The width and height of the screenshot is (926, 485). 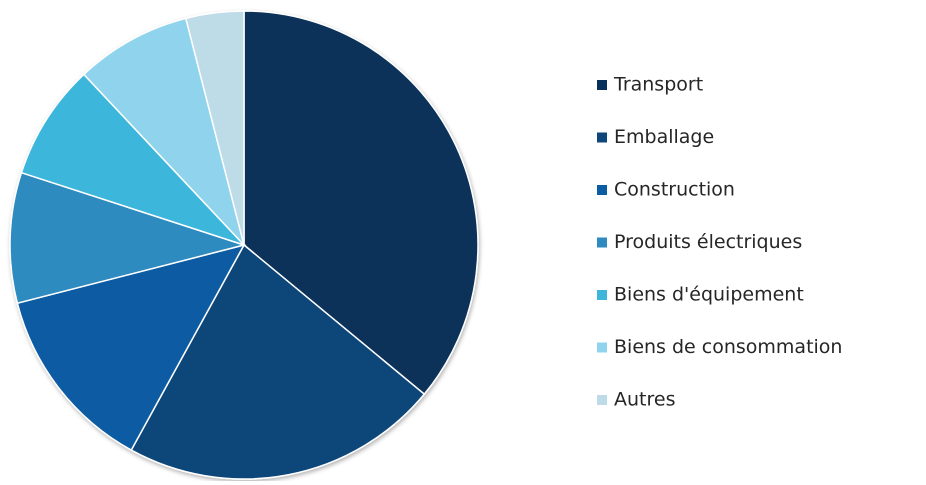 I want to click on legend-label: Produits électriques, so click(x=708, y=242).